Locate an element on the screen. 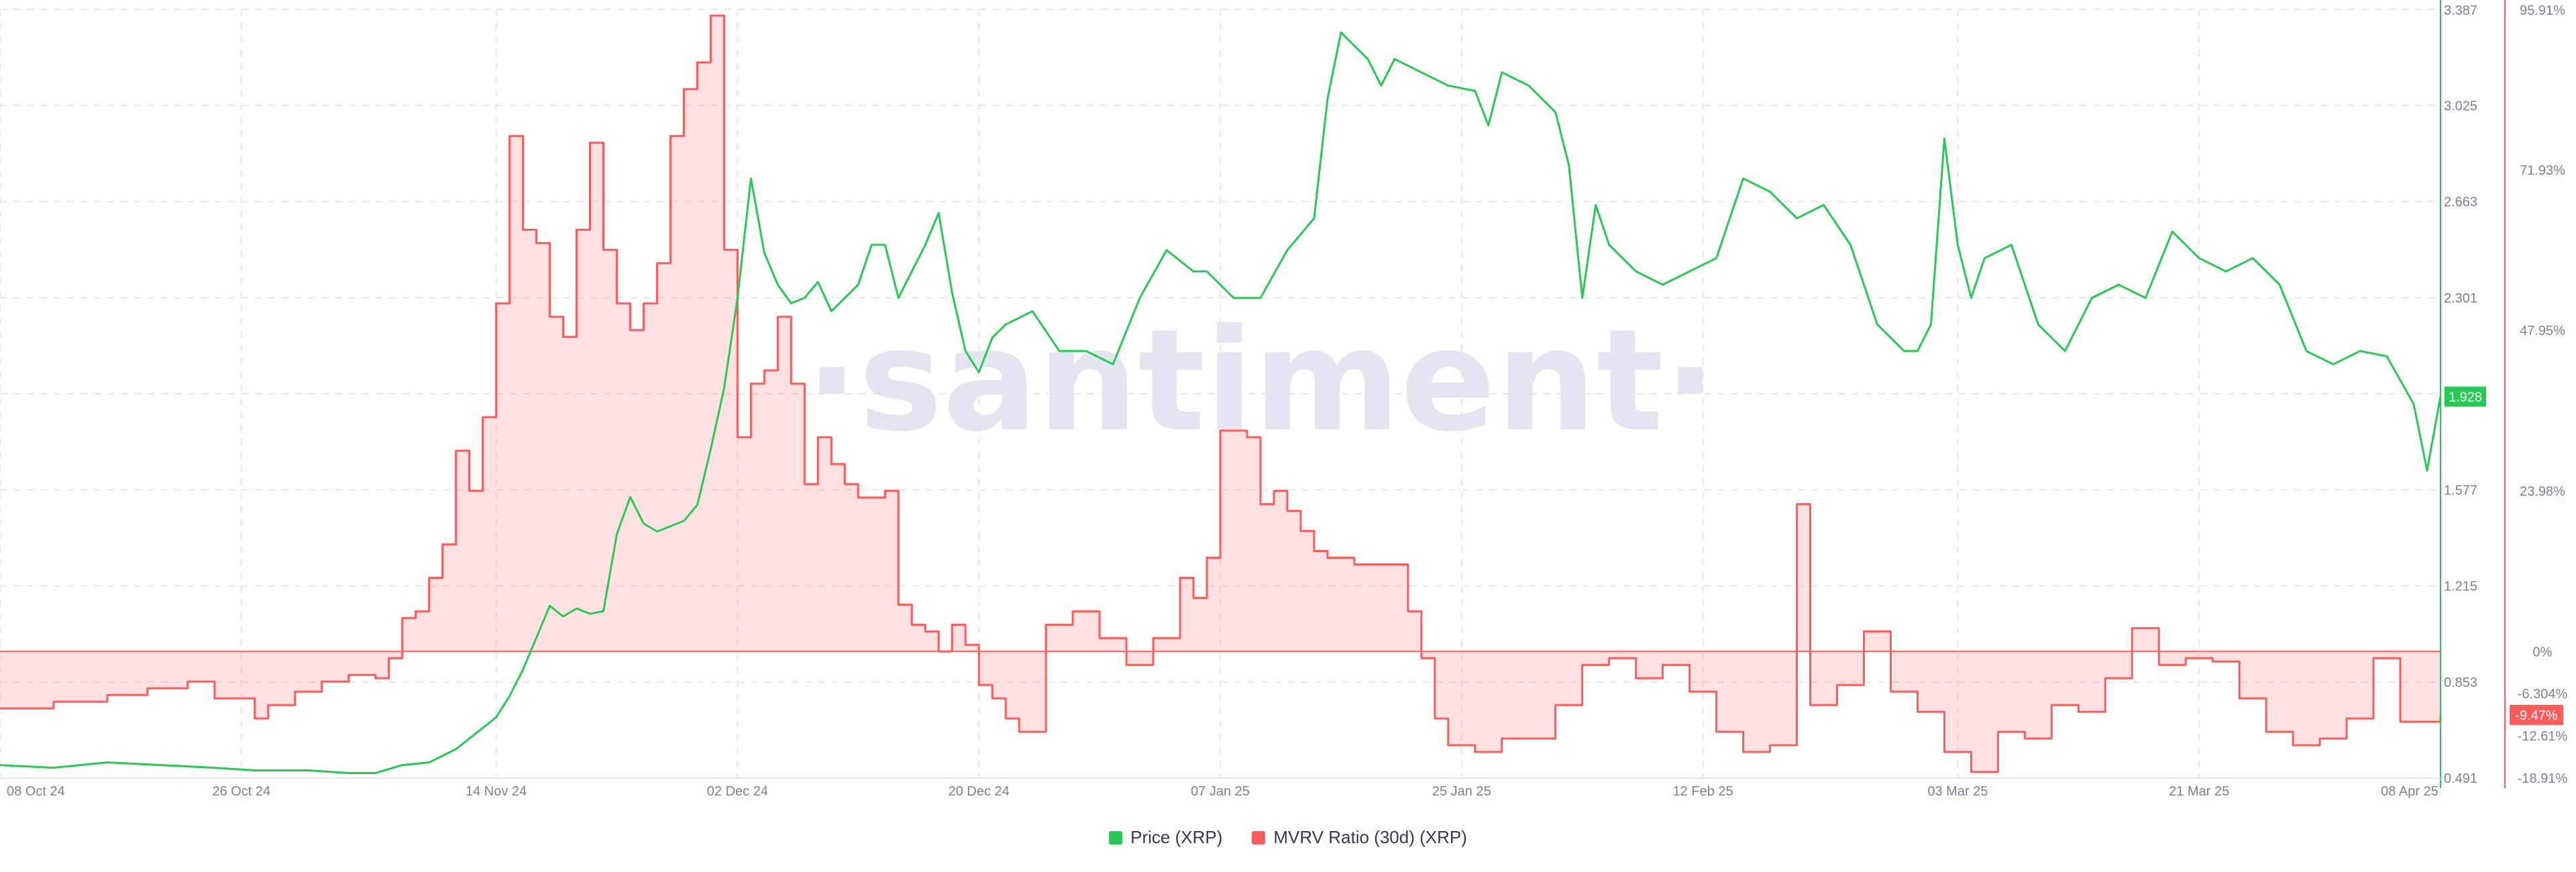  legend: Price (XRP) MVRV Ratio (30d) (XRP) is located at coordinates (1288, 837).